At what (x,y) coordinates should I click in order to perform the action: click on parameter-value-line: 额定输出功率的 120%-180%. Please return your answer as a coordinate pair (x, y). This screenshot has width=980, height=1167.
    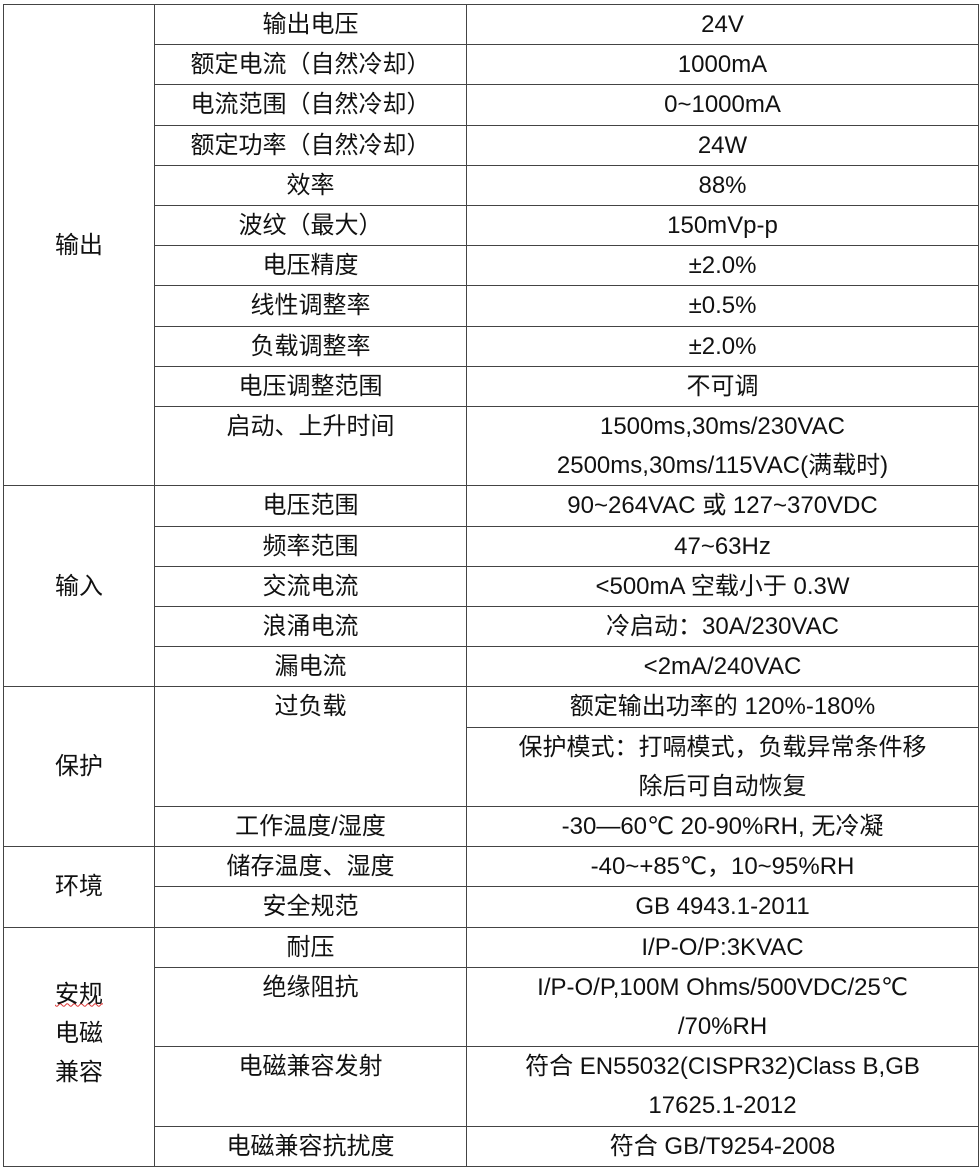
    Looking at the image, I should click on (722, 707).